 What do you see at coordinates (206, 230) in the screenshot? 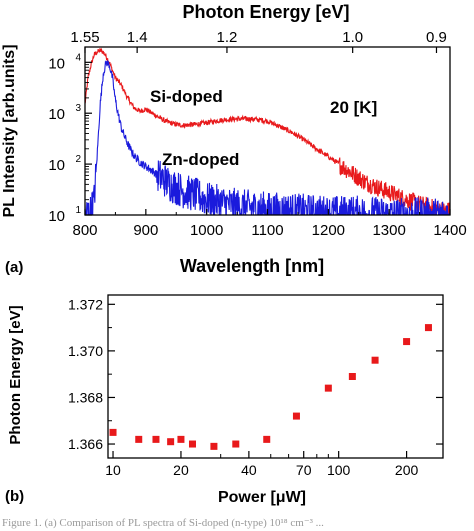
I see `x-tick-label: 1000` at bounding box center [206, 230].